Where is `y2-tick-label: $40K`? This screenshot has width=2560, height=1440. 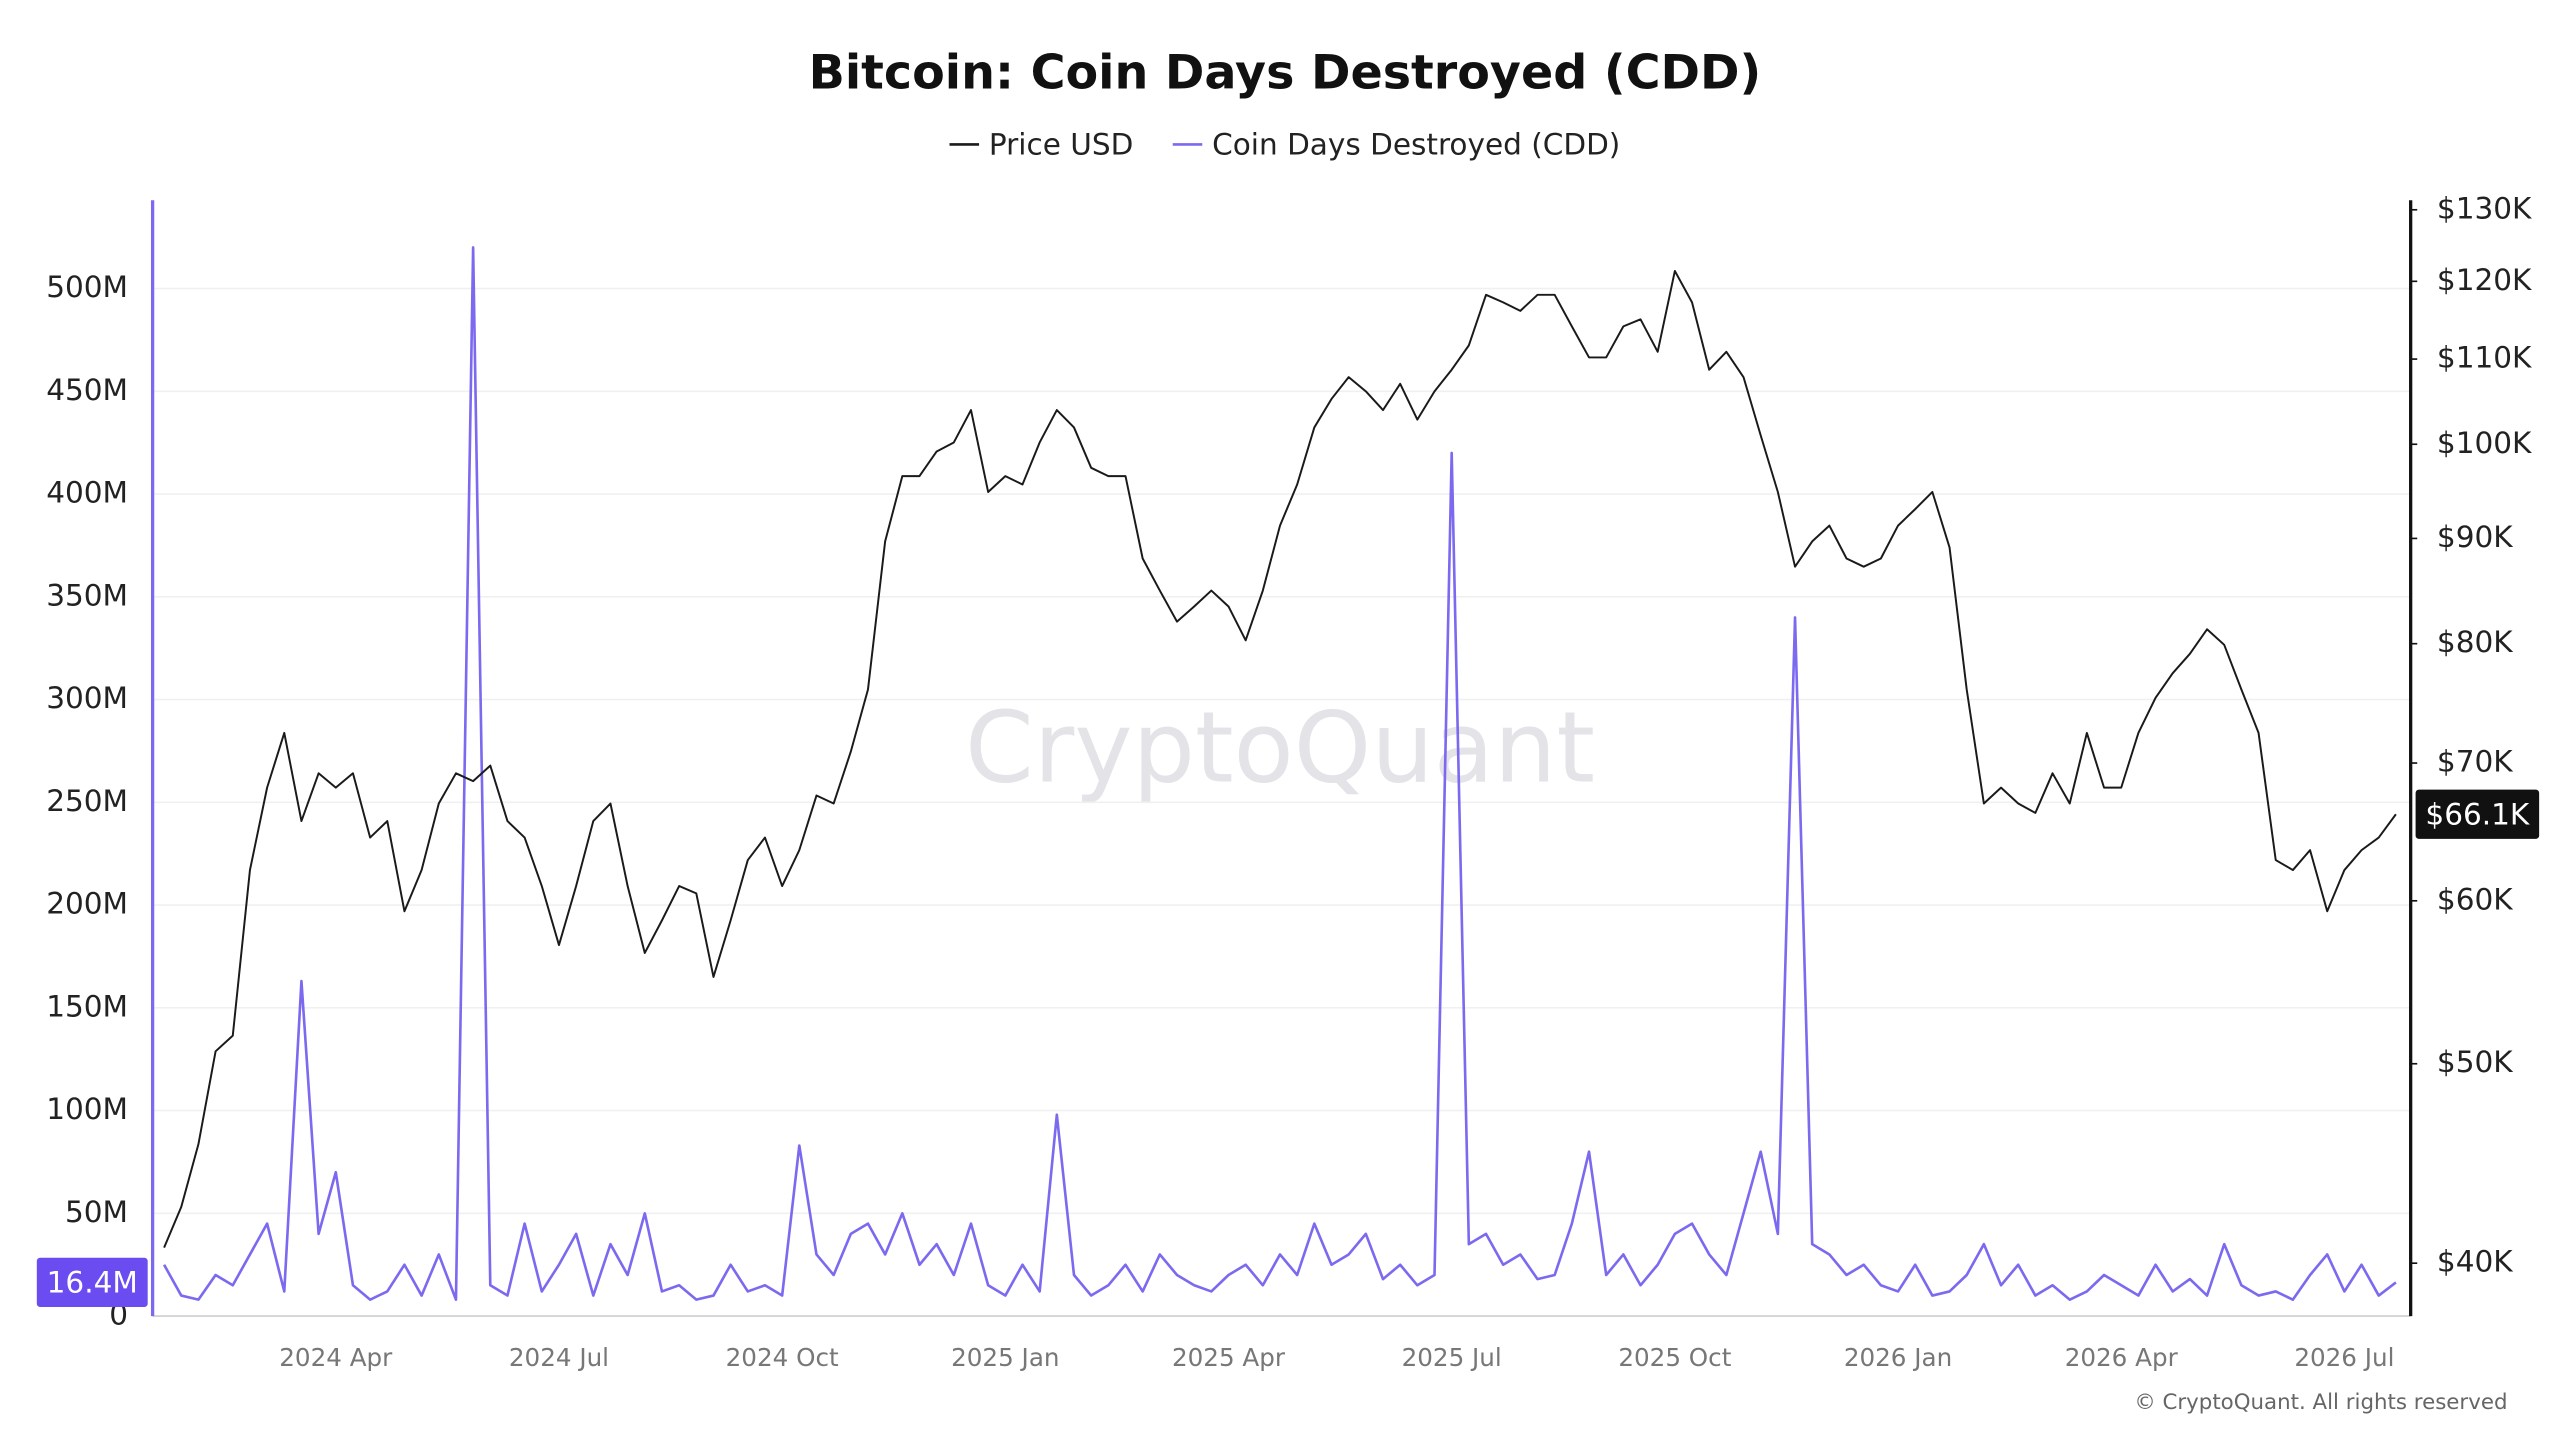
y2-tick-label: $40K is located at coordinates (2475, 1262).